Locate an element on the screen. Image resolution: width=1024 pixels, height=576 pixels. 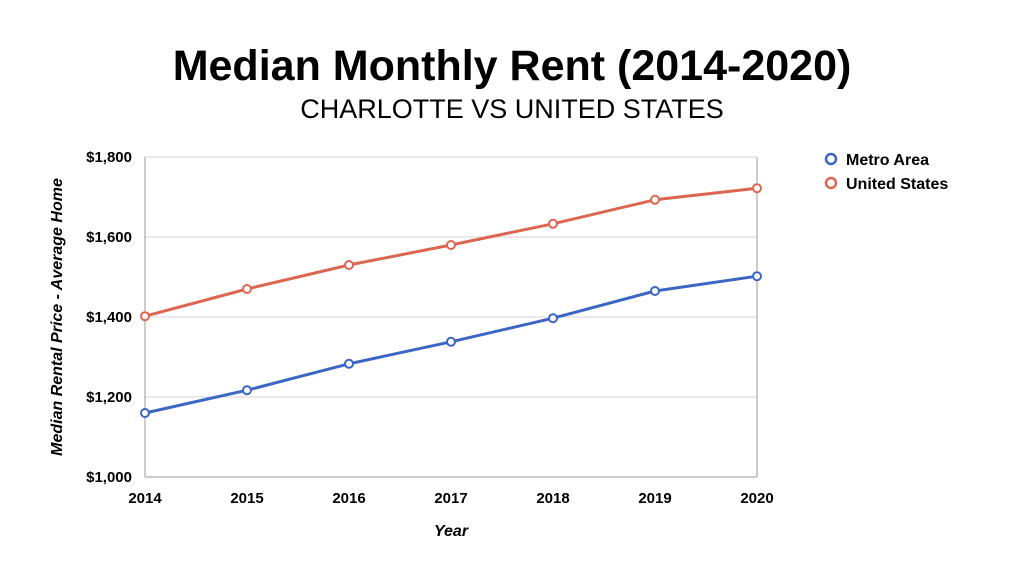
series-line-united-states is located at coordinates (451, 252).